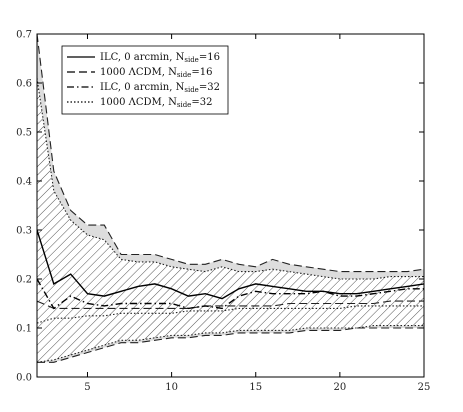 The image size is (463, 412). What do you see at coordinates (24, 35) in the screenshot?
I see `y-tick-label: 0.7` at bounding box center [24, 35].